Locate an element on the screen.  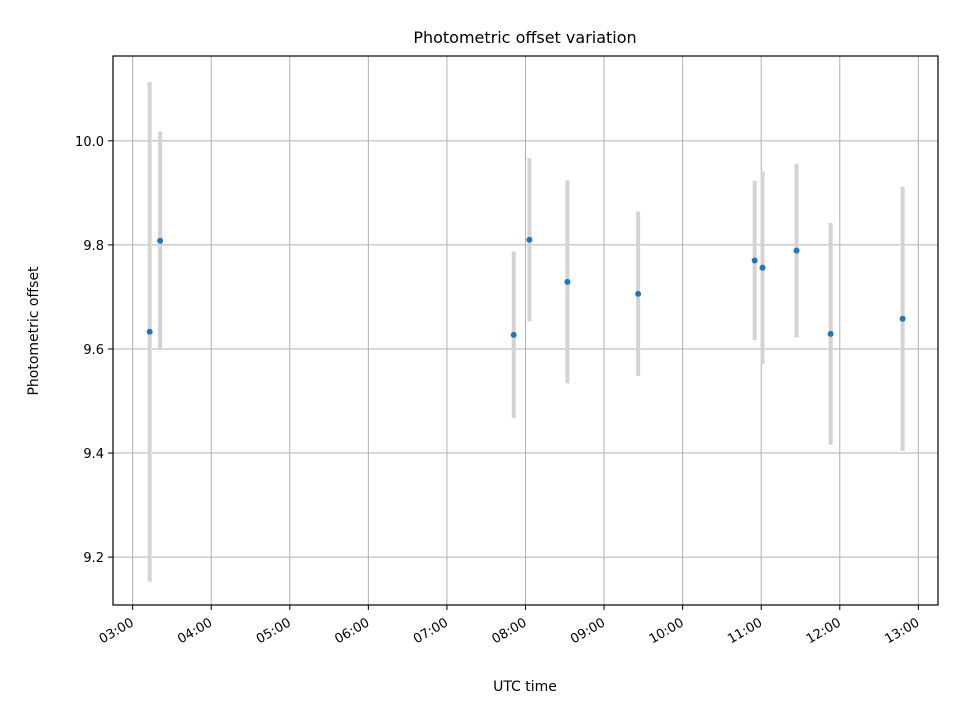
chart-title: Photometric offset variation is located at coordinates (524, 37).